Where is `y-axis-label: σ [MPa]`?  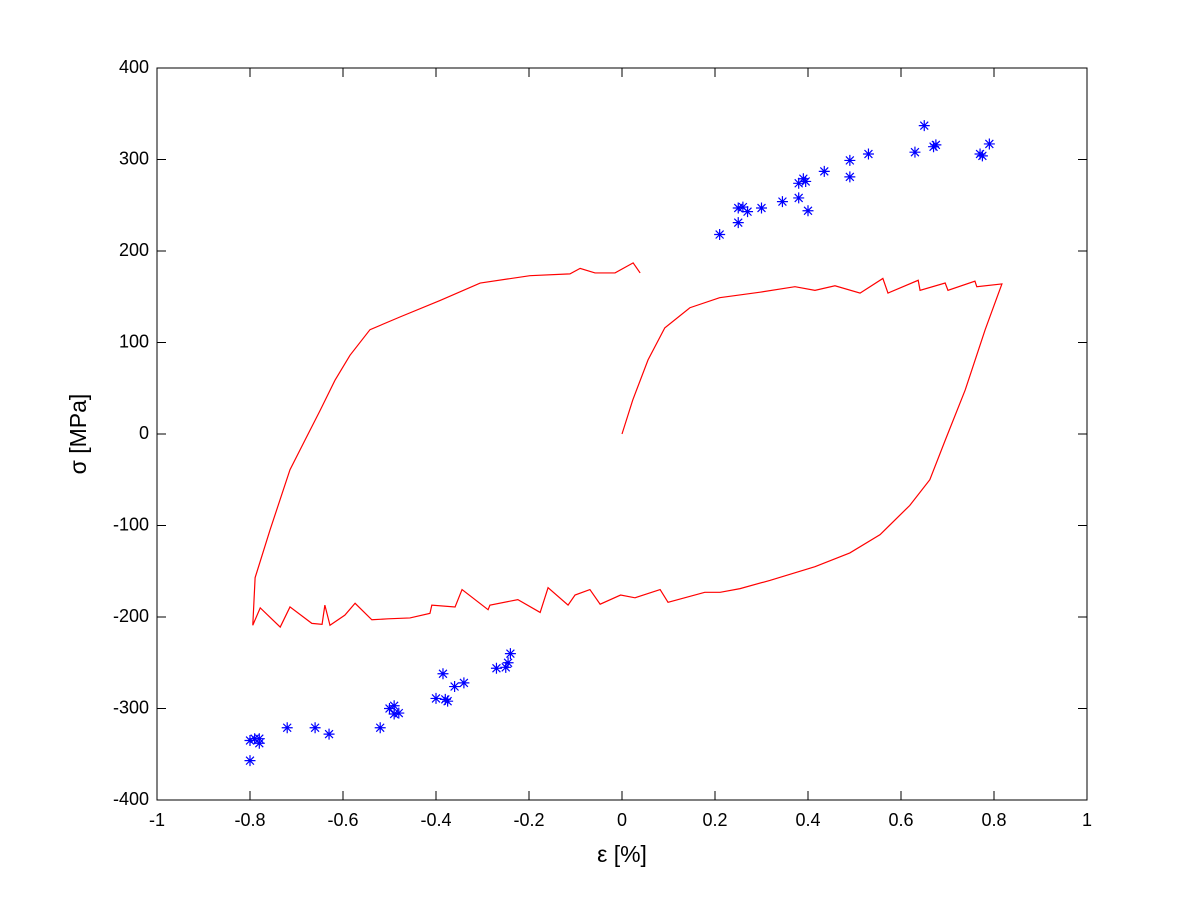 y-axis-label: σ [MPa] is located at coordinates (78, 434).